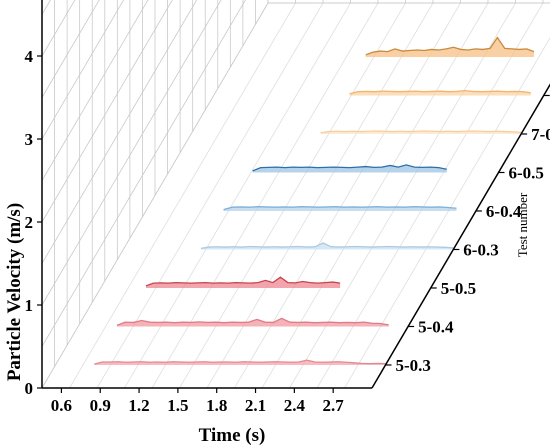 The width and height of the screenshot is (550, 448). I want to click on x-tick-label: 0.9, so click(100, 405).